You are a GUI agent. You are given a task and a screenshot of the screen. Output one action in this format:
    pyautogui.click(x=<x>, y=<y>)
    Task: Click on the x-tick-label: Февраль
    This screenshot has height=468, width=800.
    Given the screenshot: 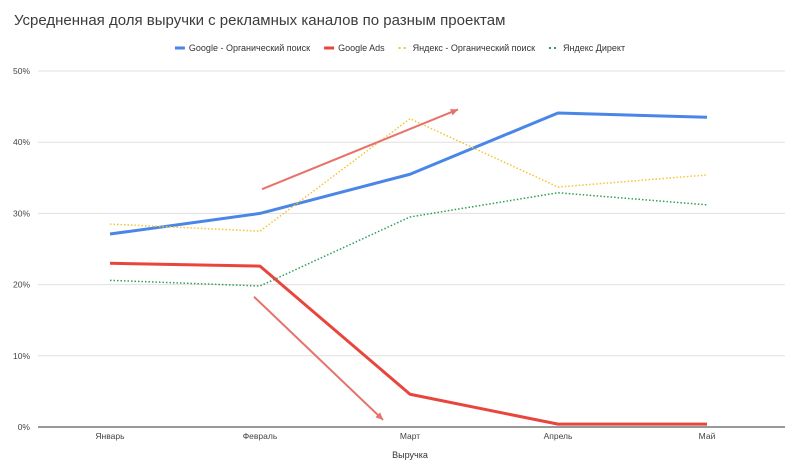 What is the action you would take?
    pyautogui.click(x=260, y=436)
    